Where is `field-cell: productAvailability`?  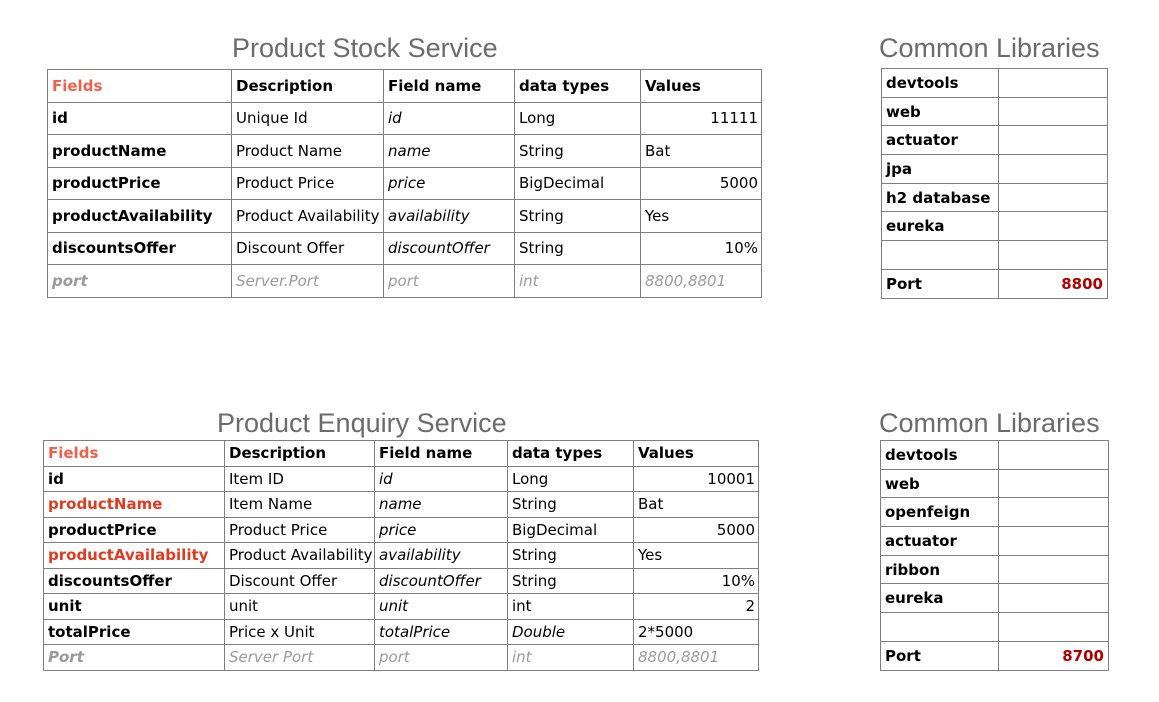
field-cell: productAvailability is located at coordinates (139, 216).